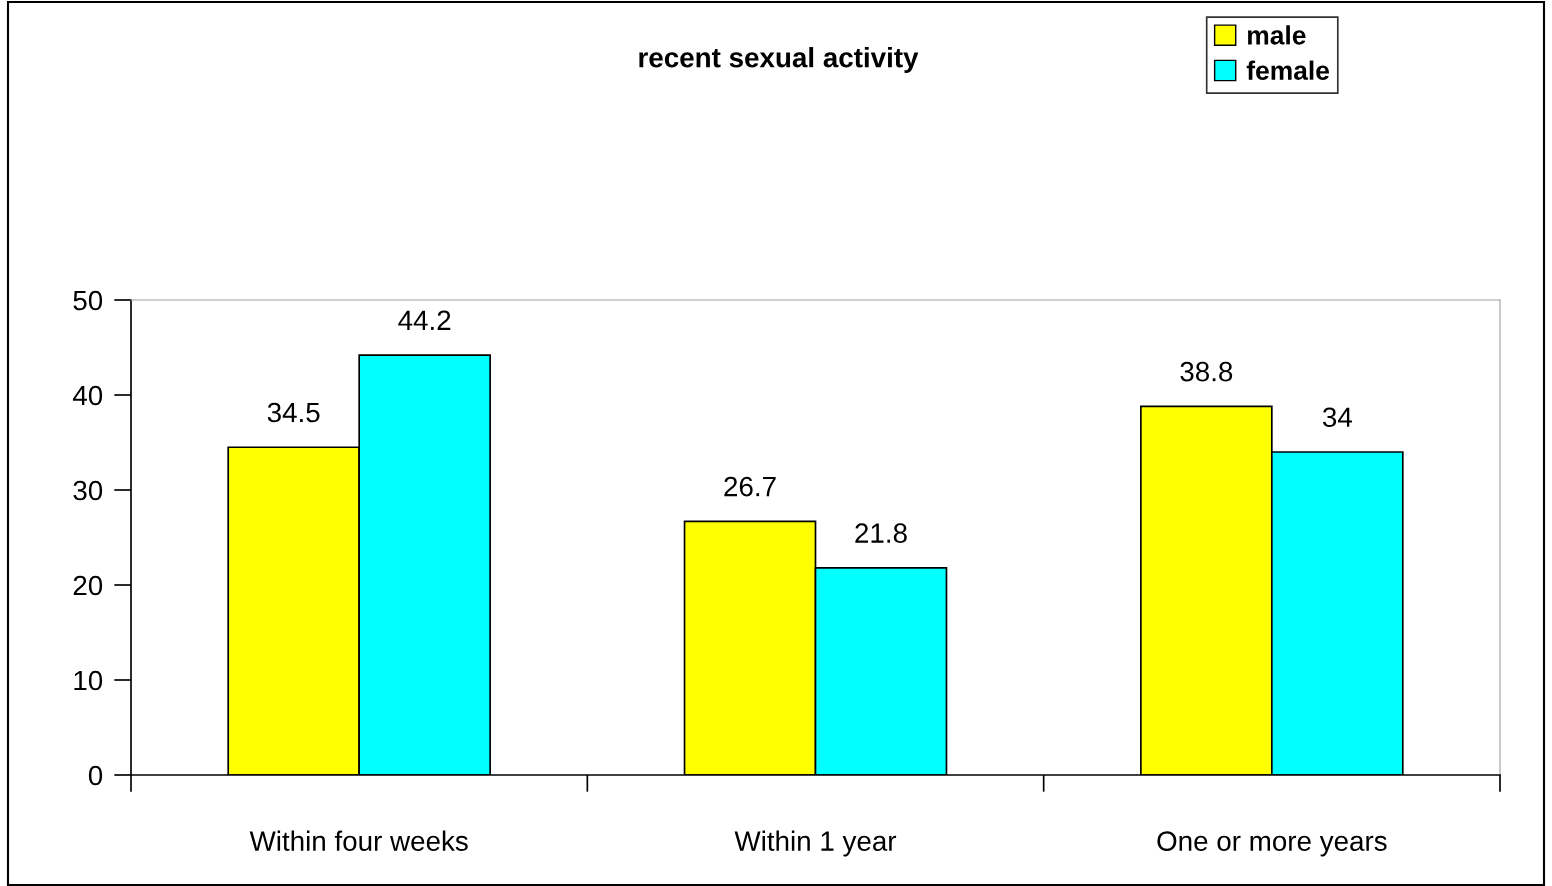 This screenshot has height=886, width=1552. What do you see at coordinates (881, 533) in the screenshot?
I see `data-label: 21.8` at bounding box center [881, 533].